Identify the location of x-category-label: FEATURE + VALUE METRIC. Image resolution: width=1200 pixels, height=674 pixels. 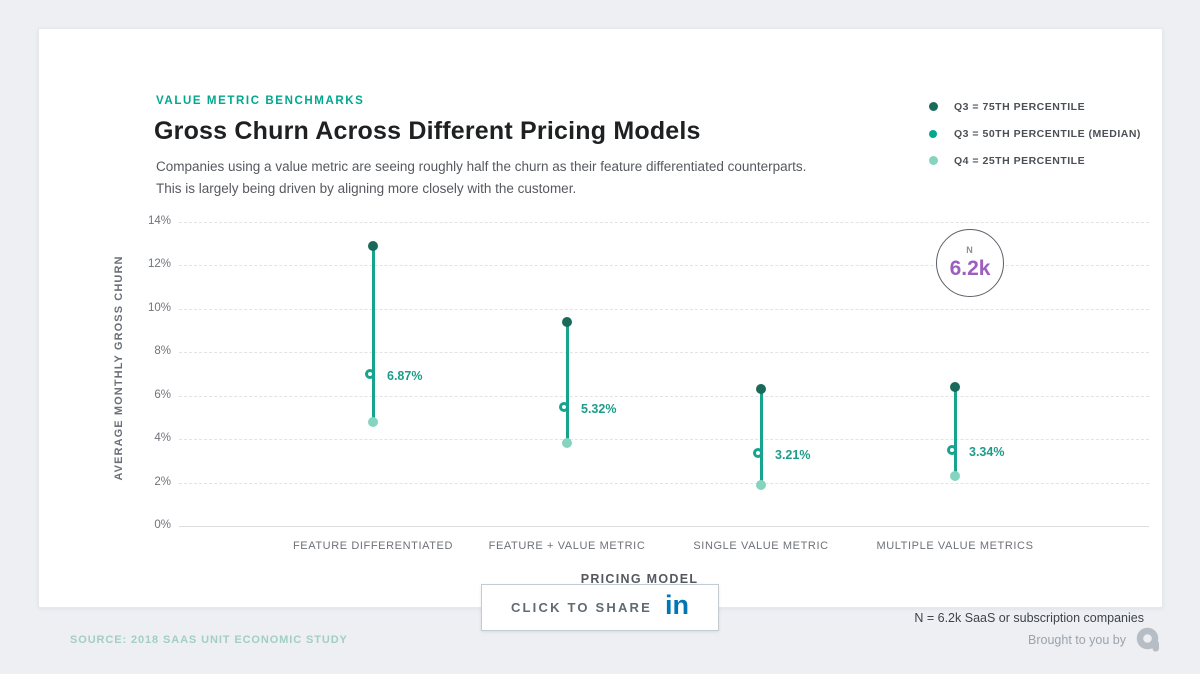
(567, 546).